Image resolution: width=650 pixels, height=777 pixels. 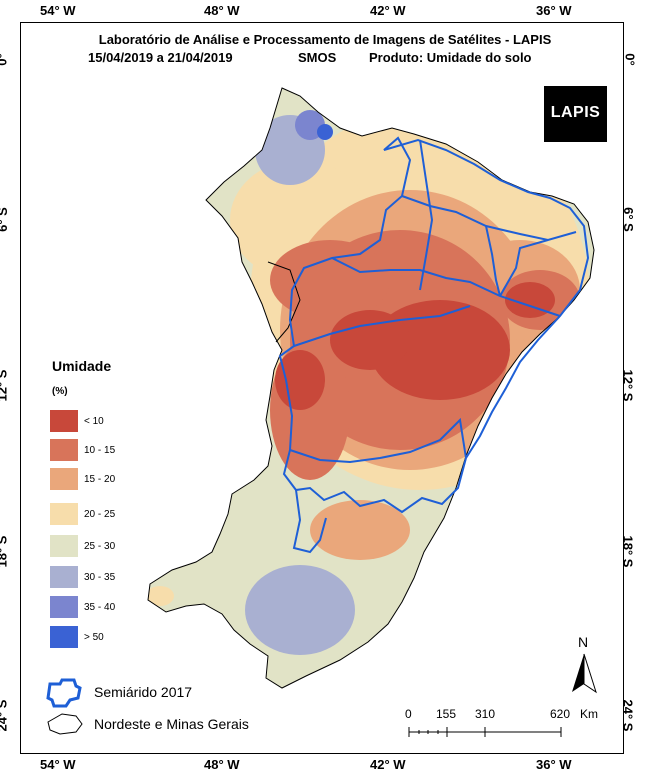 What do you see at coordinates (64, 693) in the screenshot?
I see `semiarido-symbol` at bounding box center [64, 693].